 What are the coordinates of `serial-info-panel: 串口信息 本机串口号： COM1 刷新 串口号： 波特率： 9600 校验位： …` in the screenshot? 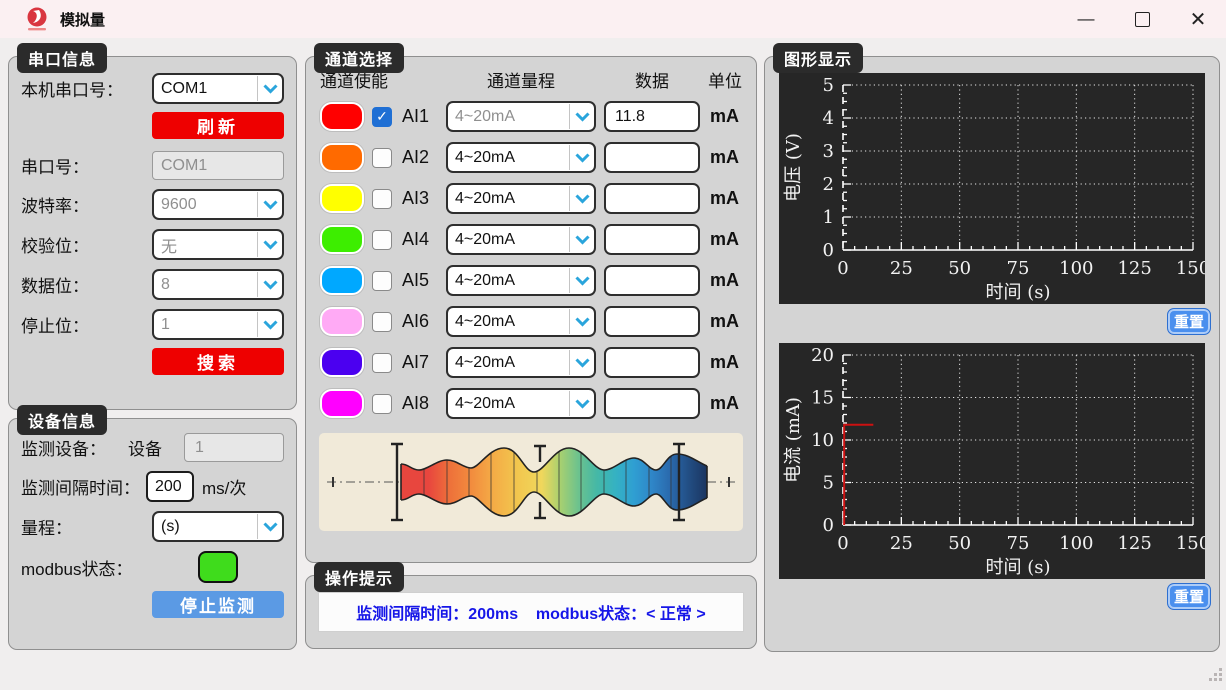 It's located at (152, 226).